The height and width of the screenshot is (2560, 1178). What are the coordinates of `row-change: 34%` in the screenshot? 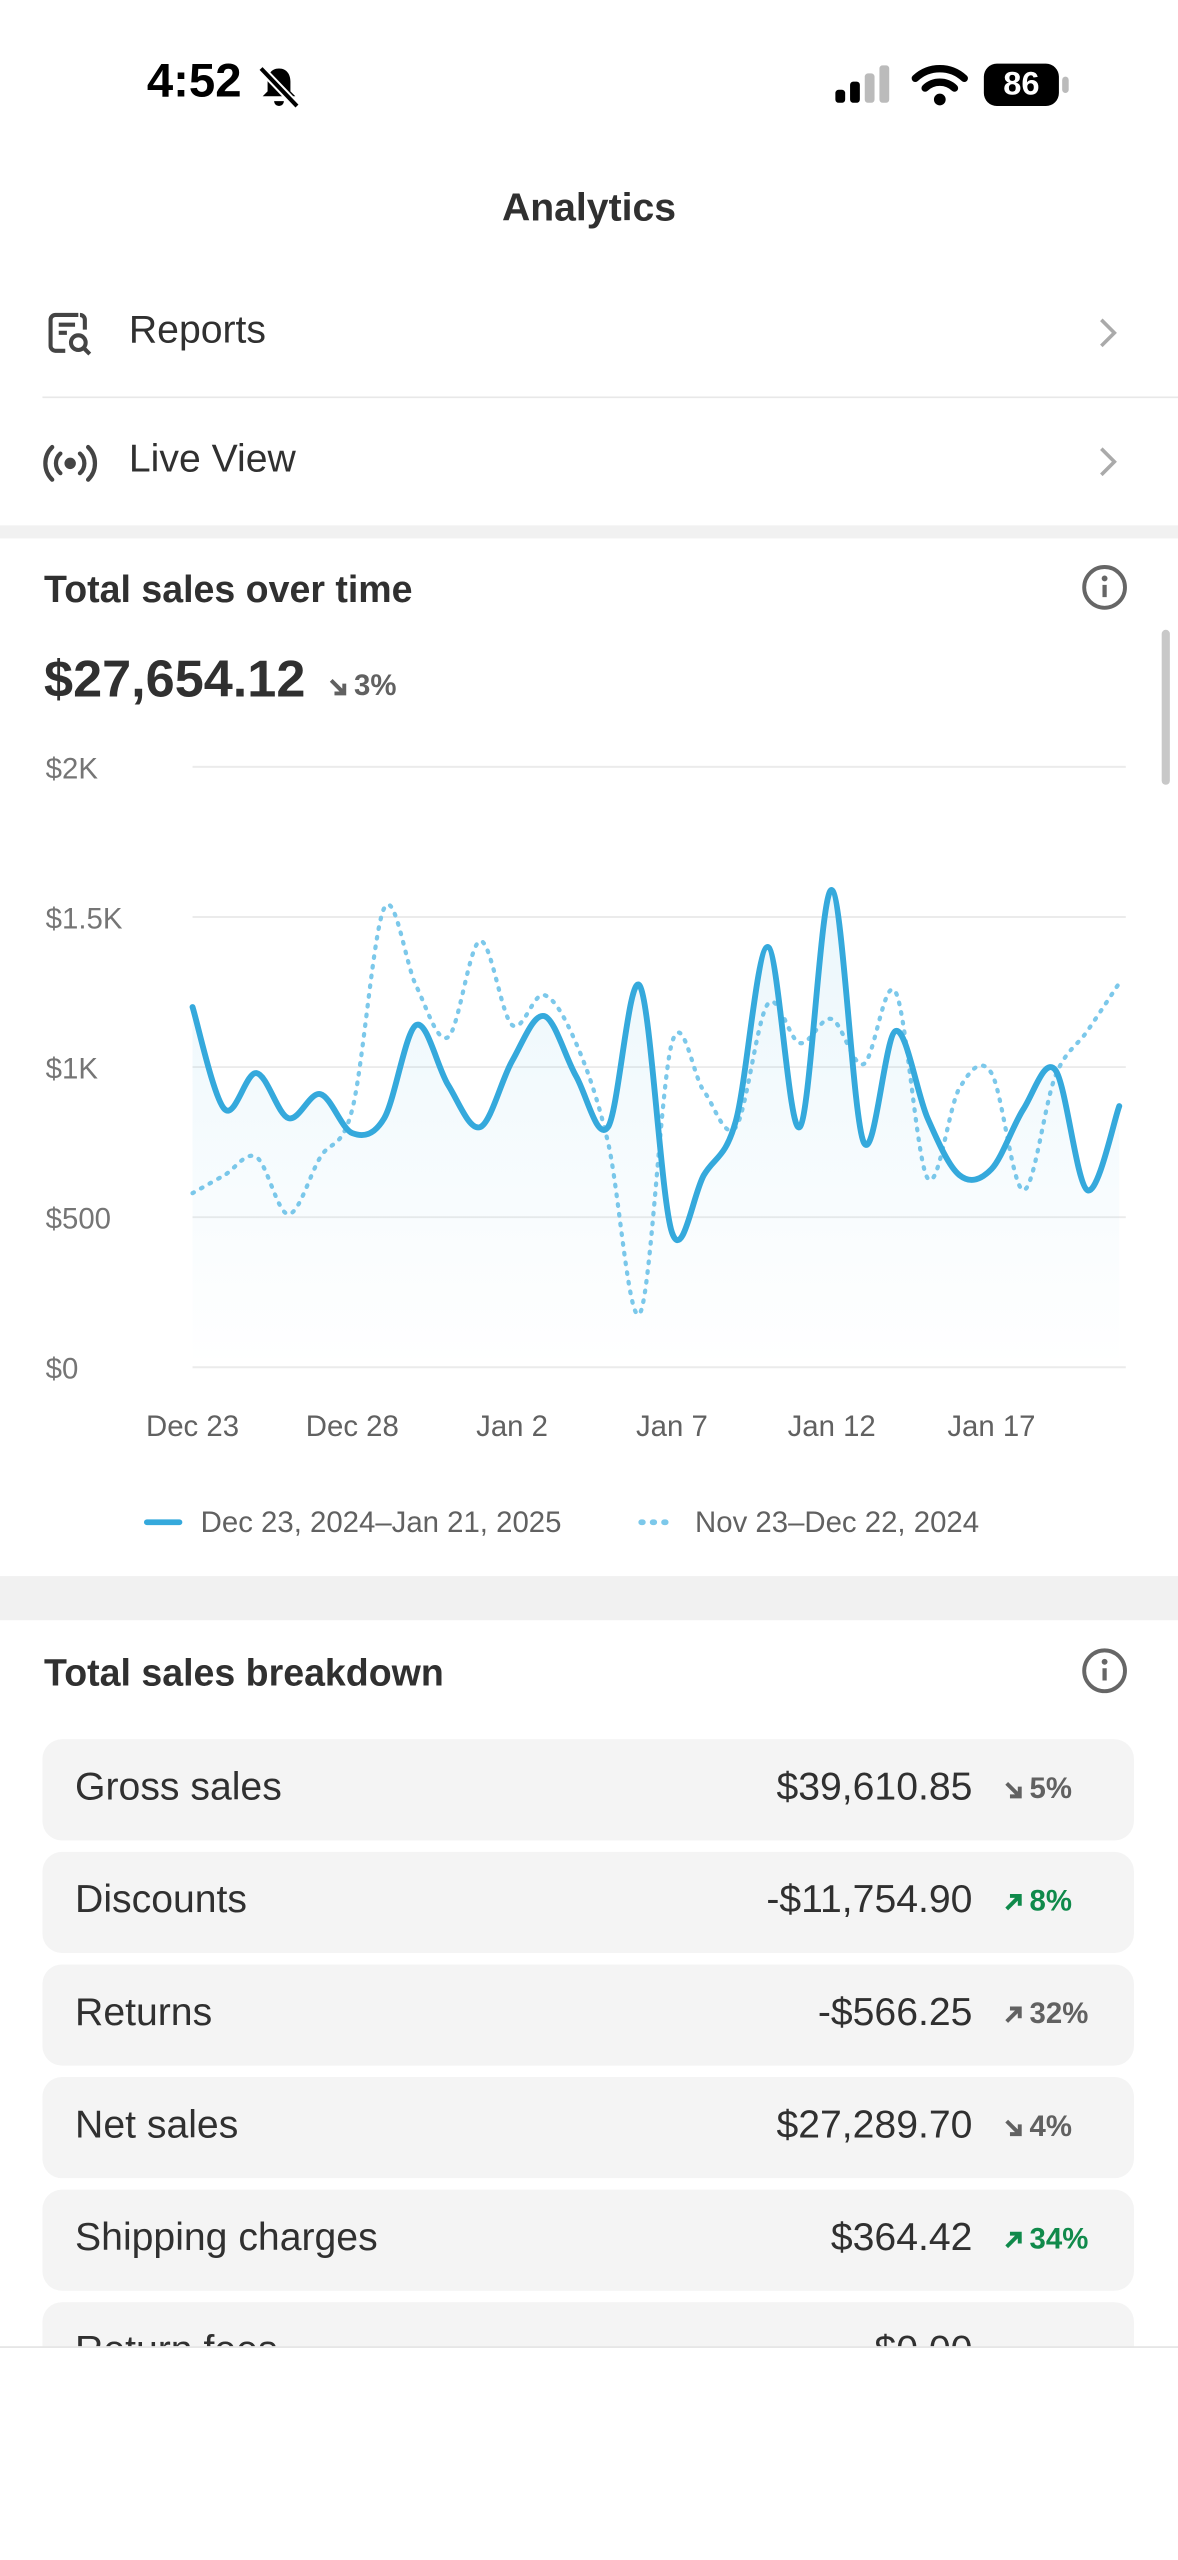 It's located at (1045, 2239).